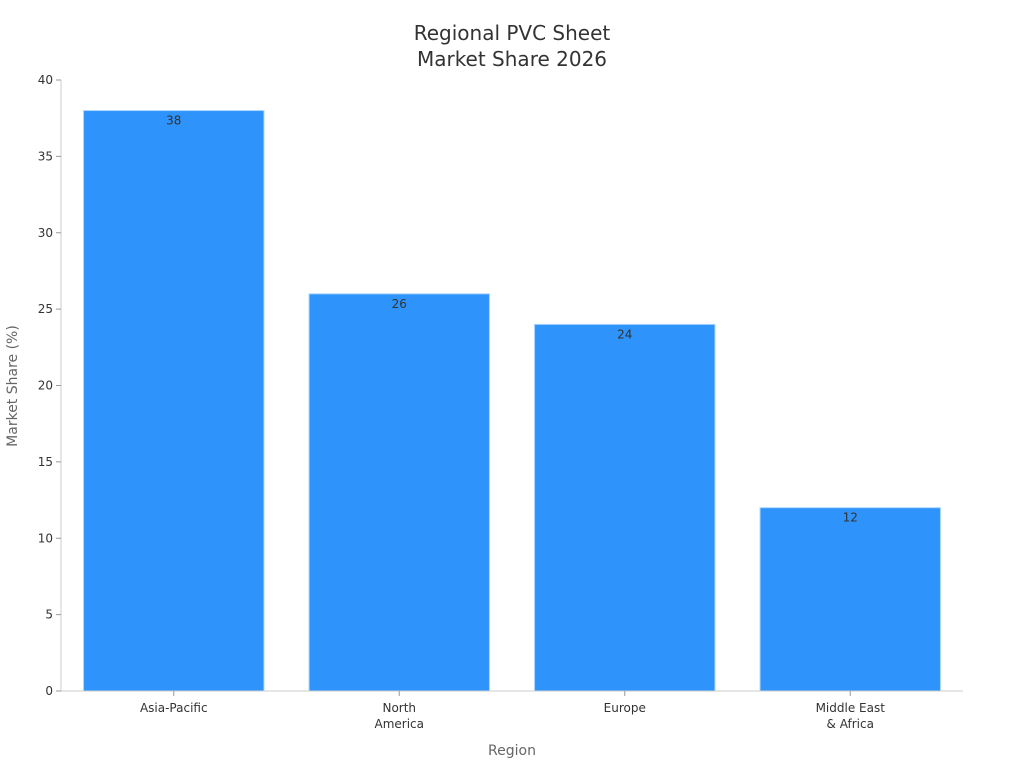 Image resolution: width=1024 pixels, height=772 pixels. What do you see at coordinates (45, 386) in the screenshot?
I see `y-tick-label: 20` at bounding box center [45, 386].